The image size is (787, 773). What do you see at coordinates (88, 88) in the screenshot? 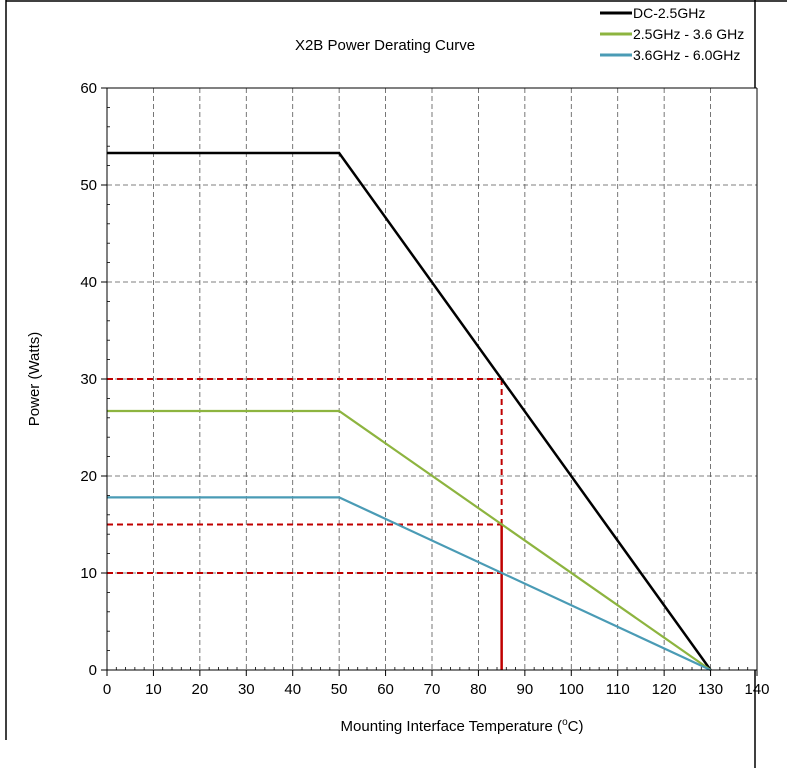
I see `y-tick-label: 60` at bounding box center [88, 88].